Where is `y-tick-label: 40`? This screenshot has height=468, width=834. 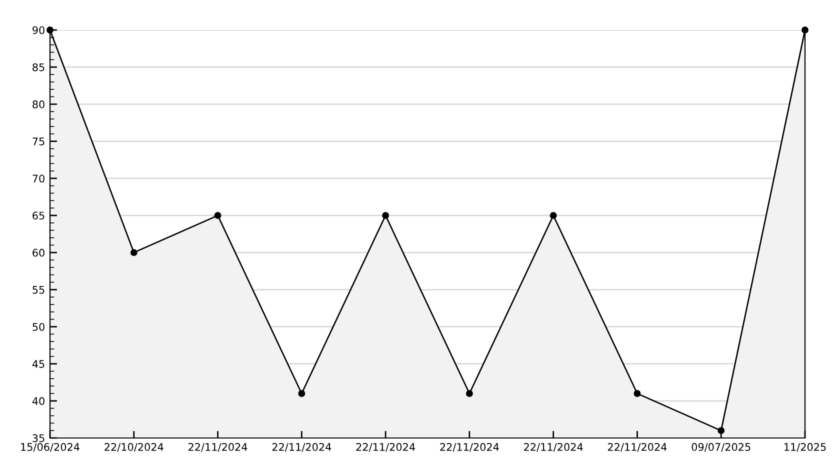
y-tick-label: 40 is located at coordinates (38, 401).